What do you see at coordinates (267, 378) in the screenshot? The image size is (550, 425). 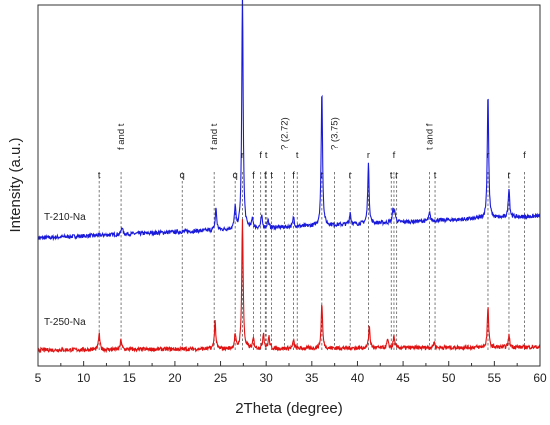 I see `x-tick-label: 30` at bounding box center [267, 378].